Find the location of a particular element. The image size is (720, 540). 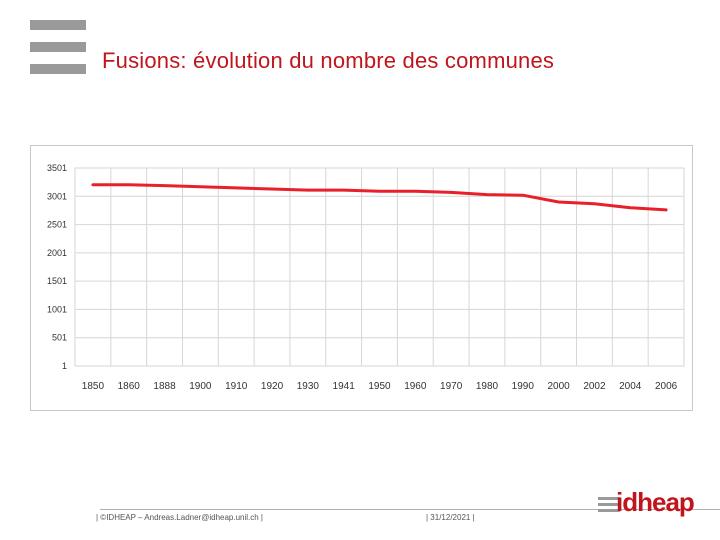

x-tick-label: 2004 is located at coordinates (630, 386).